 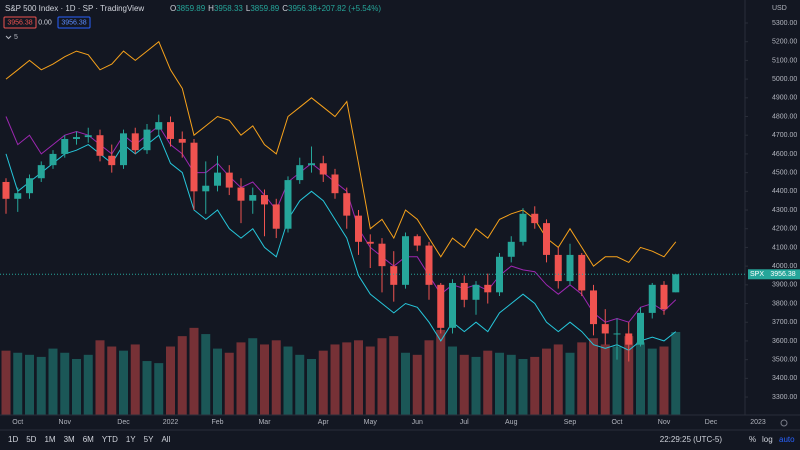 I want to click on ohlc-value: 3956.38, so click(x=302, y=8).